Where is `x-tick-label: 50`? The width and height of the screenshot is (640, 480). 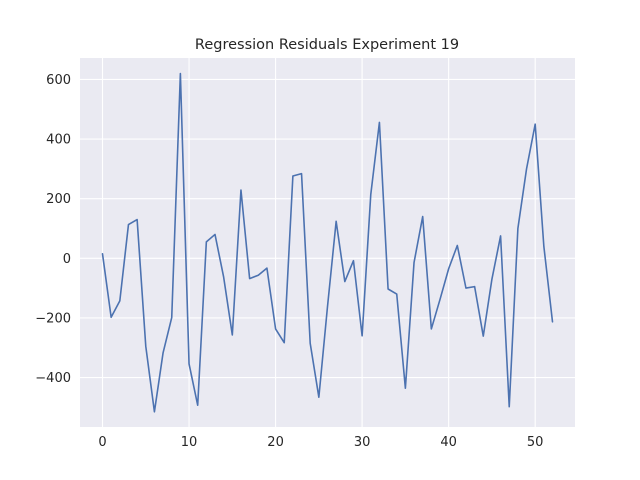 x-tick-label: 50 is located at coordinates (535, 442).